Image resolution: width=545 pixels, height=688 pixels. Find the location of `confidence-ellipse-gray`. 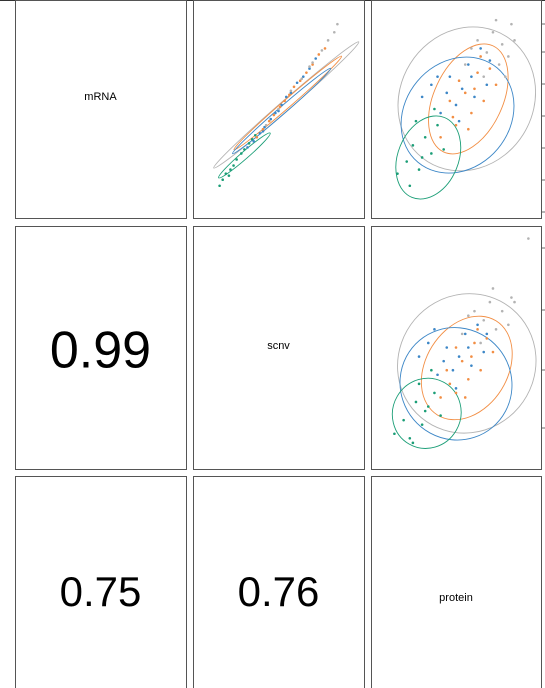

confidence-ellipse-gray is located at coordinates (467, 363).